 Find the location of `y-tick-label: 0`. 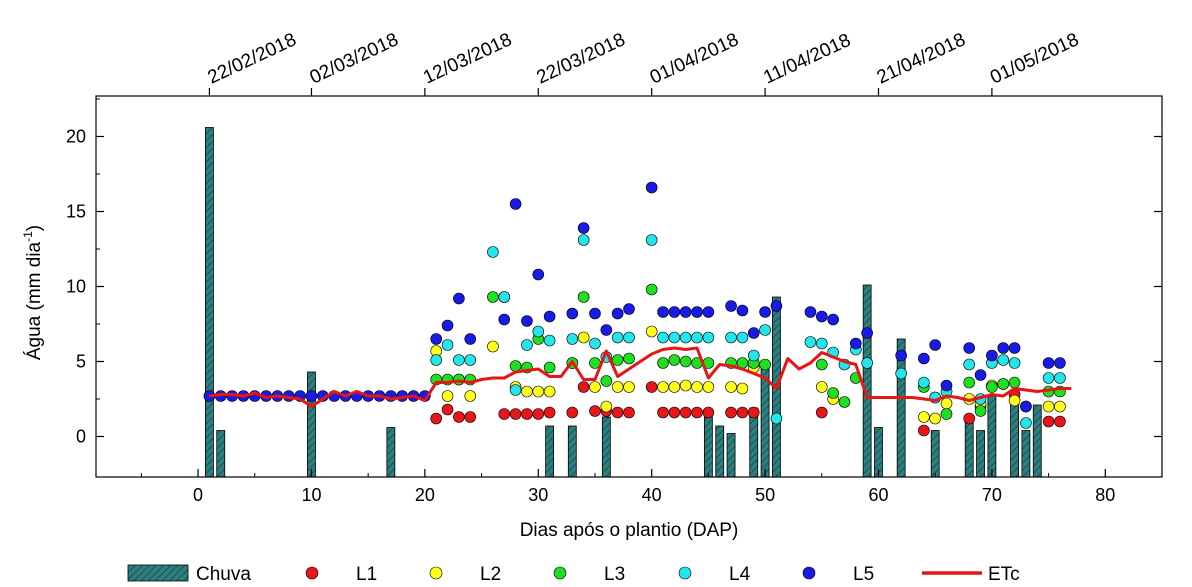

y-tick-label: 0 is located at coordinates (81, 437).